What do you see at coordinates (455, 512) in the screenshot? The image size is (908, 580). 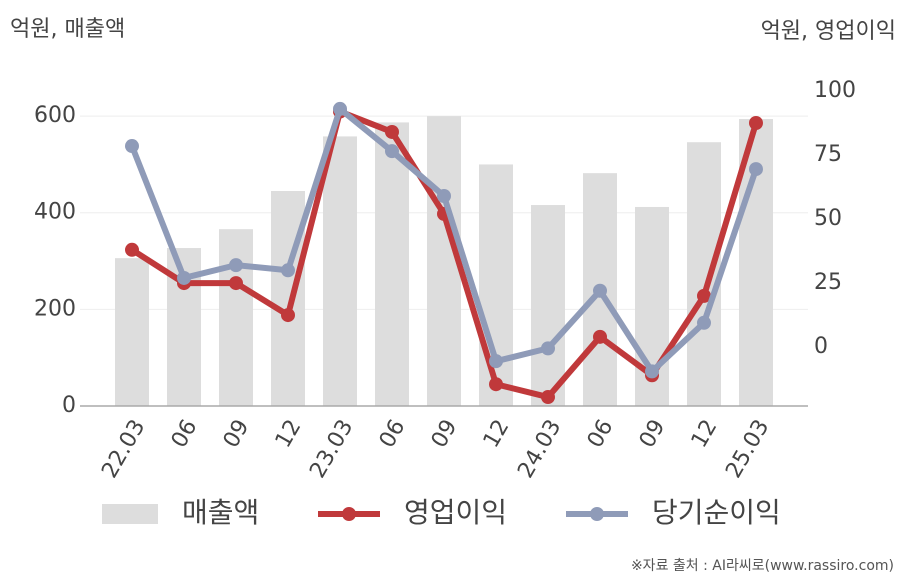 I see `legend-label: 영업이익` at bounding box center [455, 512].